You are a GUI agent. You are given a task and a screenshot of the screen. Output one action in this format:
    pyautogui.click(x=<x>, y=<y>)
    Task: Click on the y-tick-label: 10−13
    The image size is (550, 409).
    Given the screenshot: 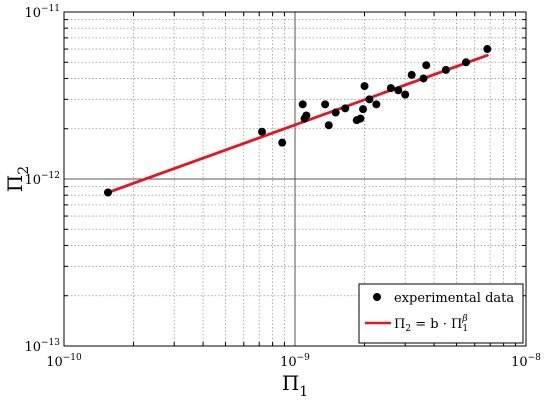 What is the action you would take?
    pyautogui.click(x=42, y=346)
    